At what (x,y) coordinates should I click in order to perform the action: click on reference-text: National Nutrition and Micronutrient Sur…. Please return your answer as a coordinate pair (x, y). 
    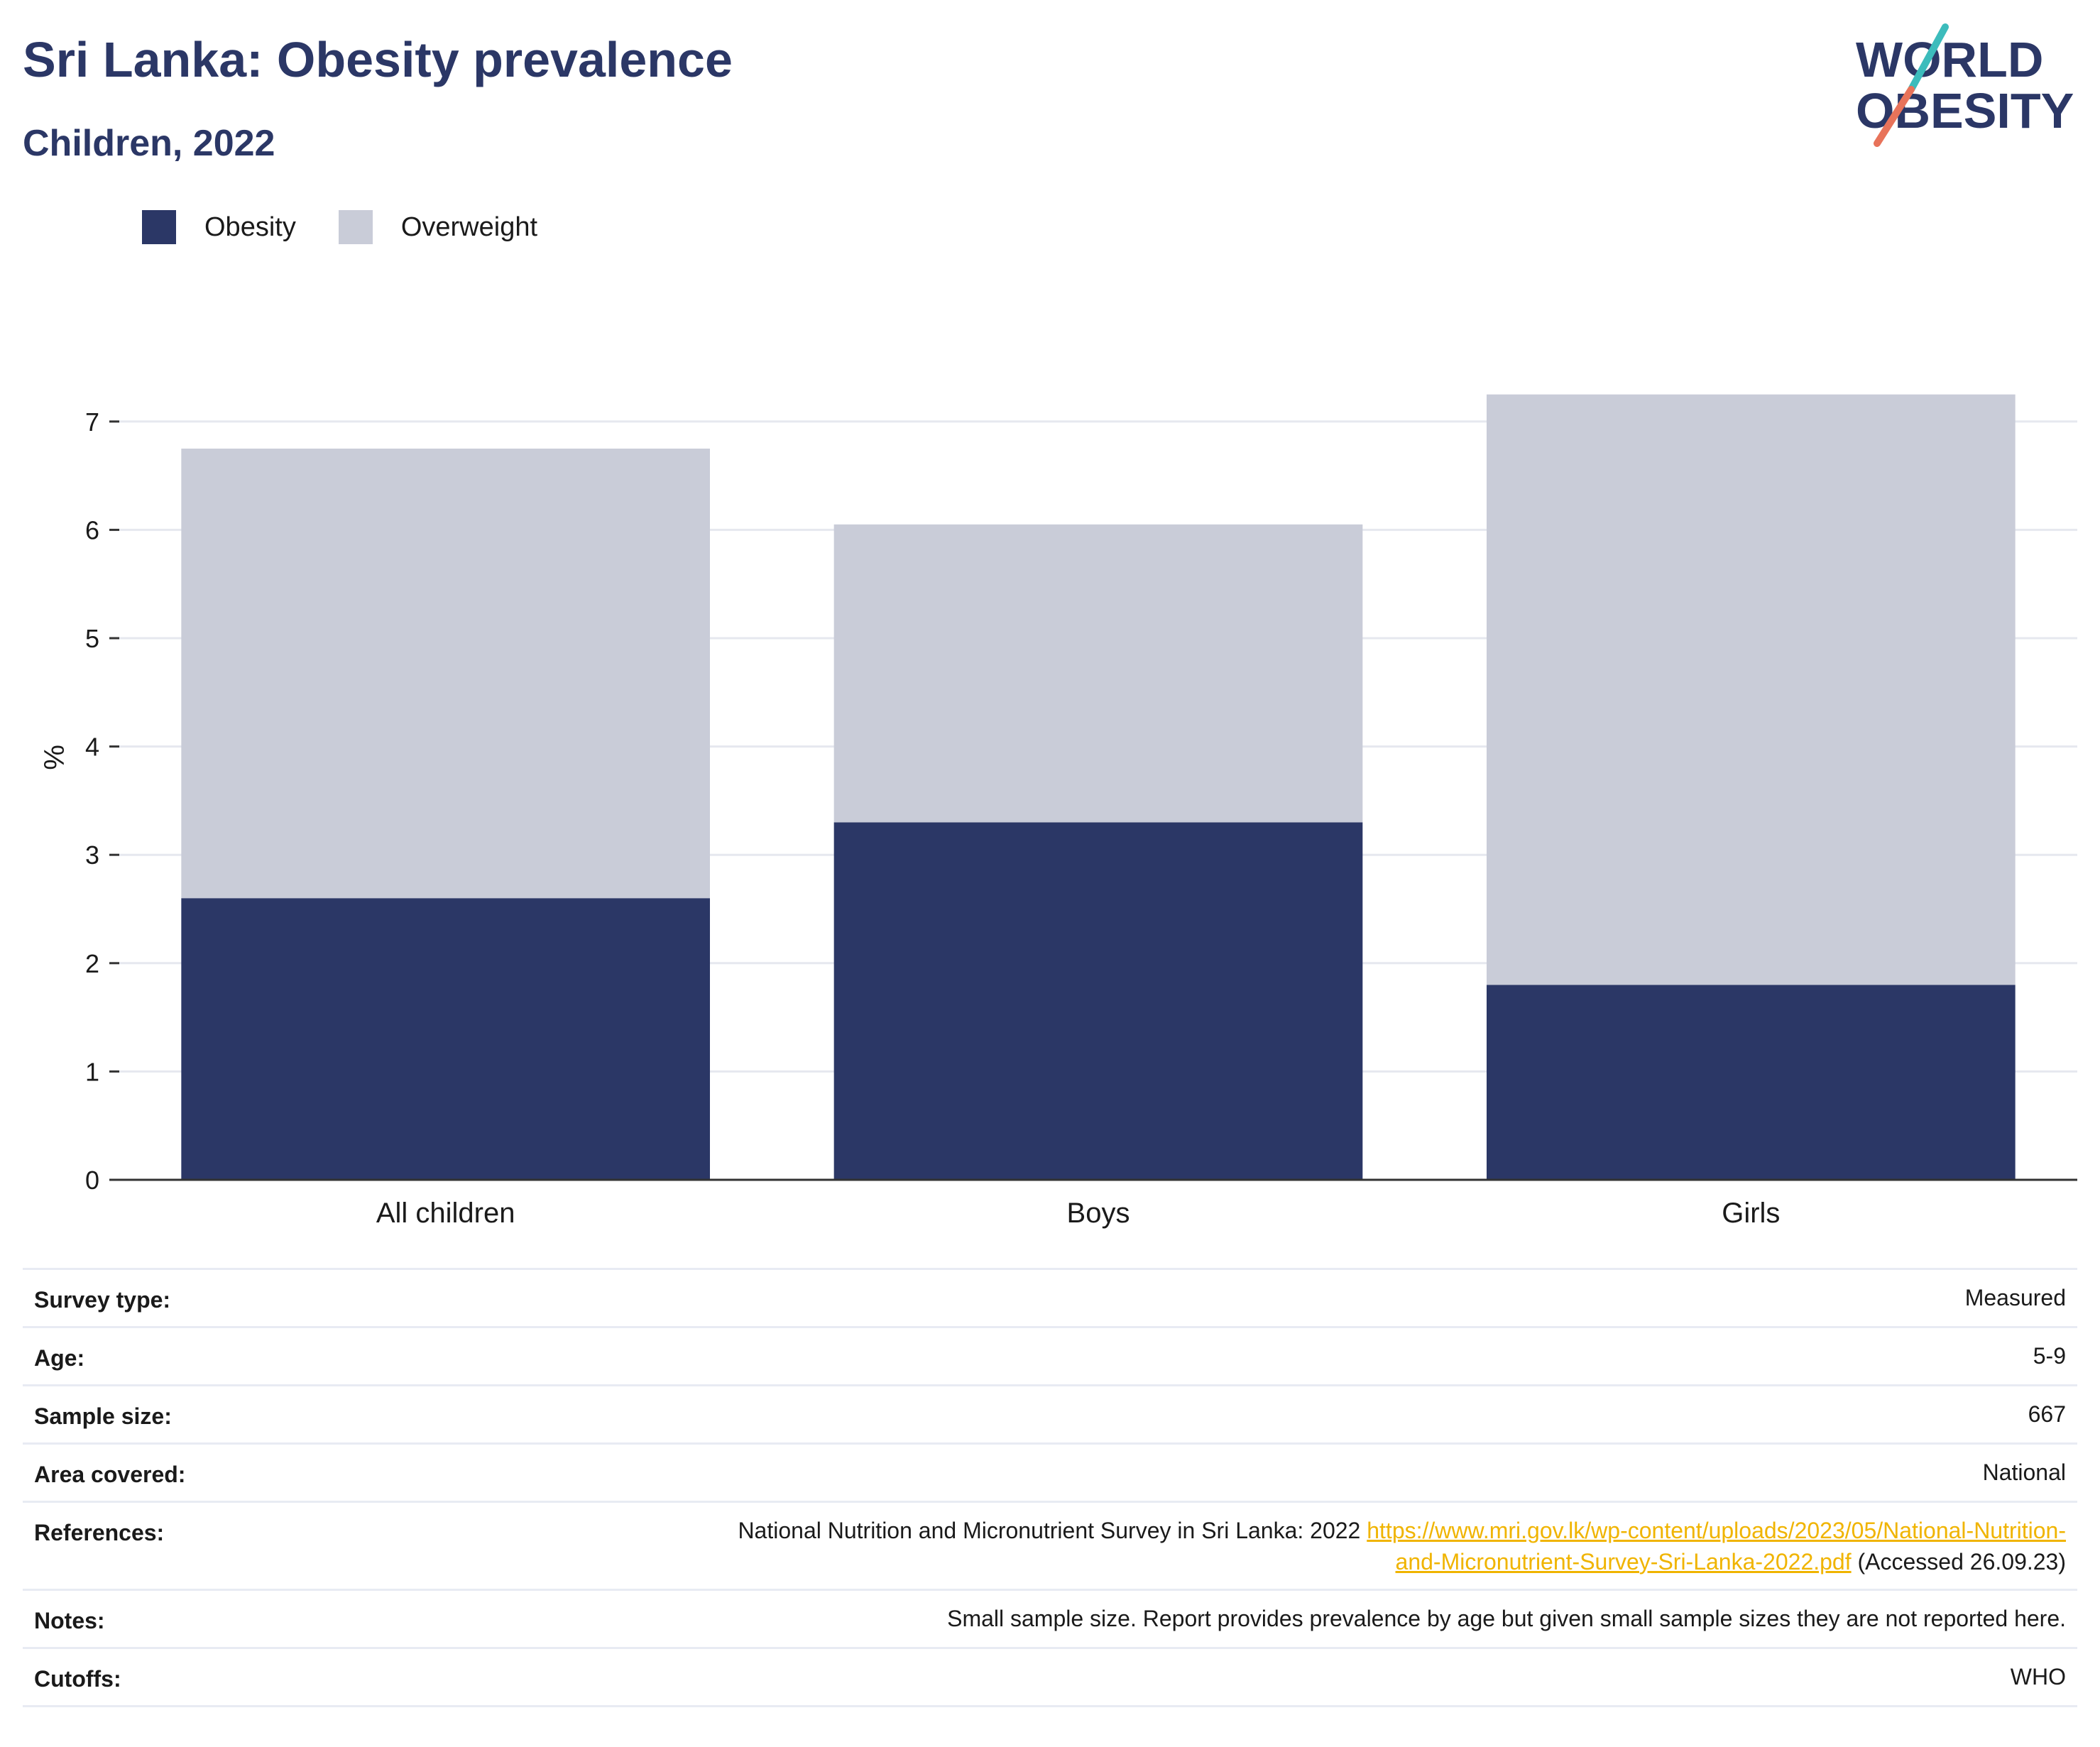
    Looking at the image, I should click on (1049, 1530).